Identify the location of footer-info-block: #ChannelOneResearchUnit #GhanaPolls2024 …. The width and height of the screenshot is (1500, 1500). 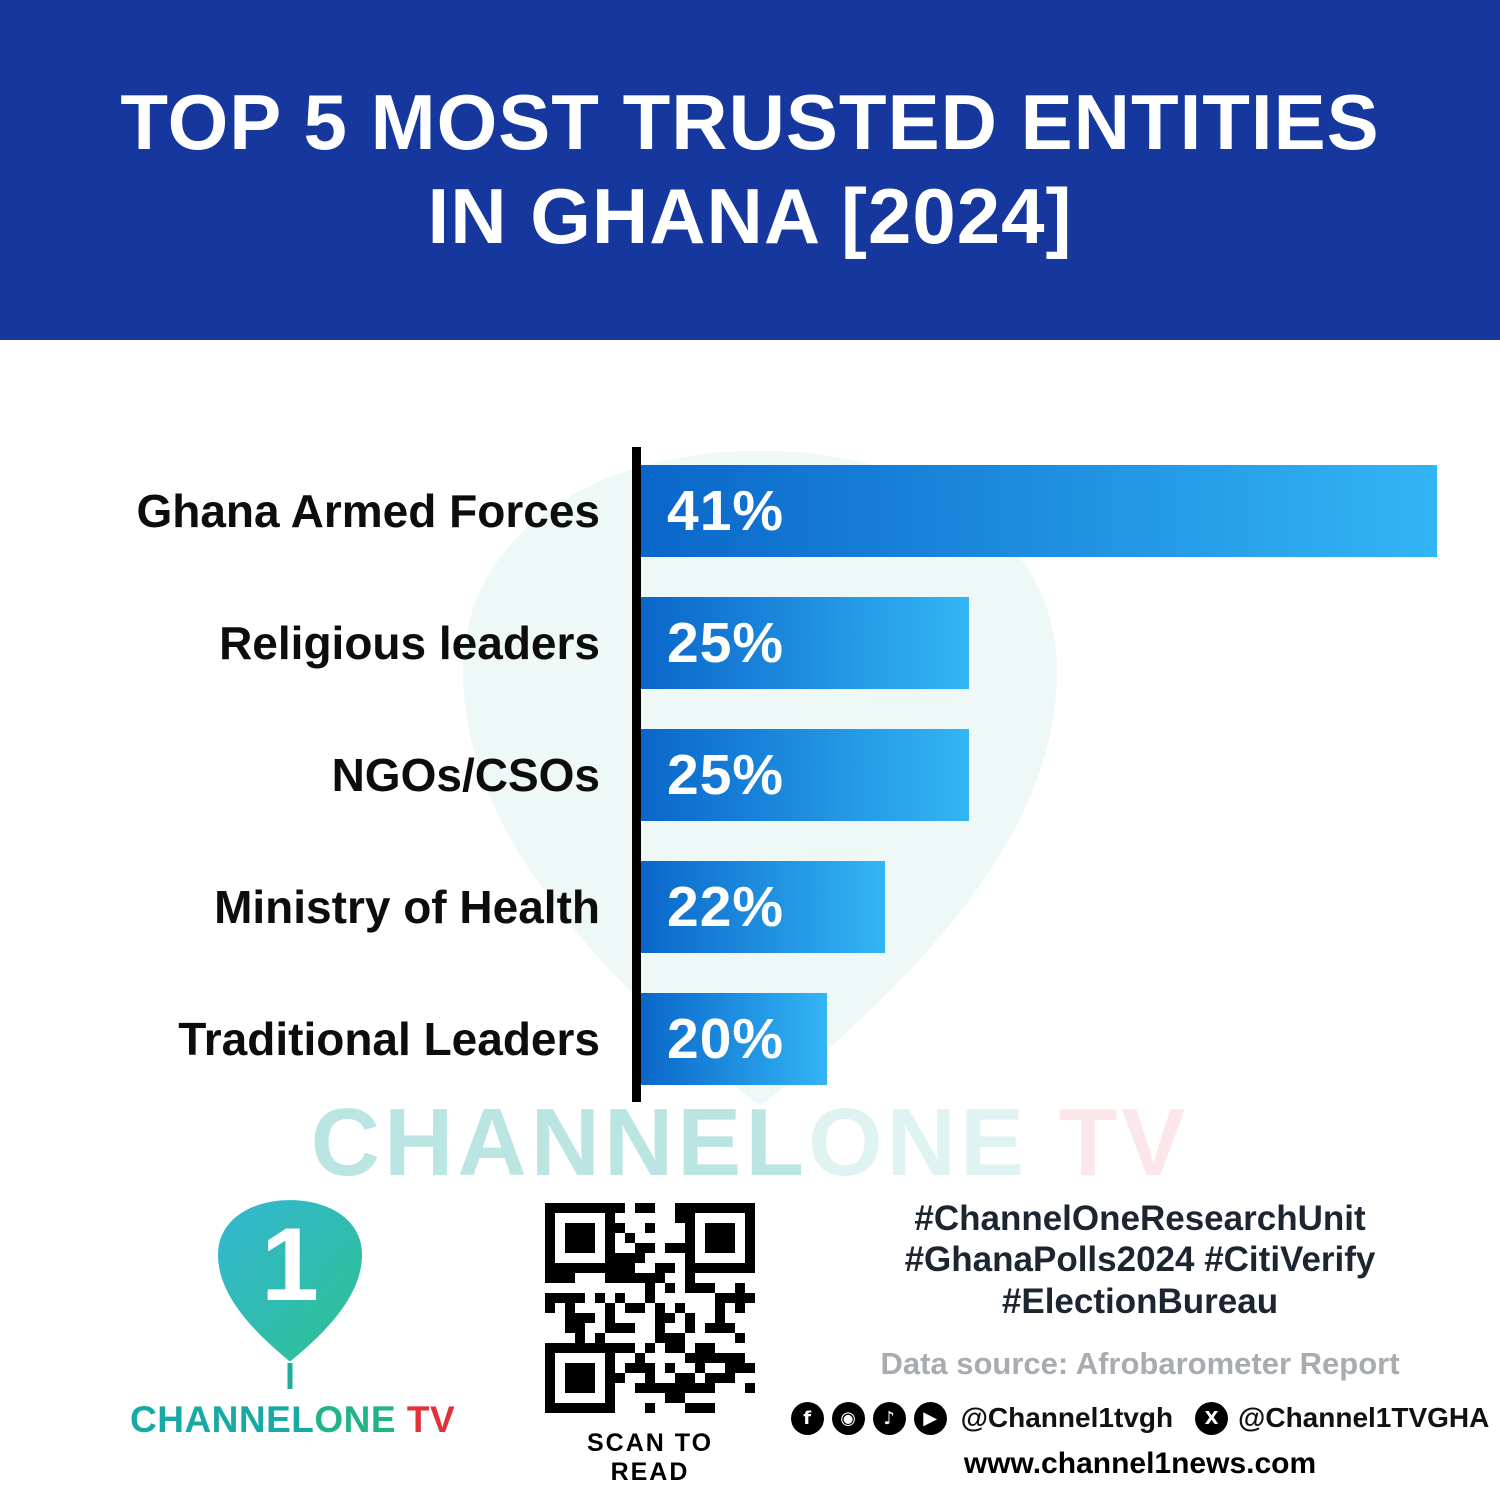
(1139, 1339).